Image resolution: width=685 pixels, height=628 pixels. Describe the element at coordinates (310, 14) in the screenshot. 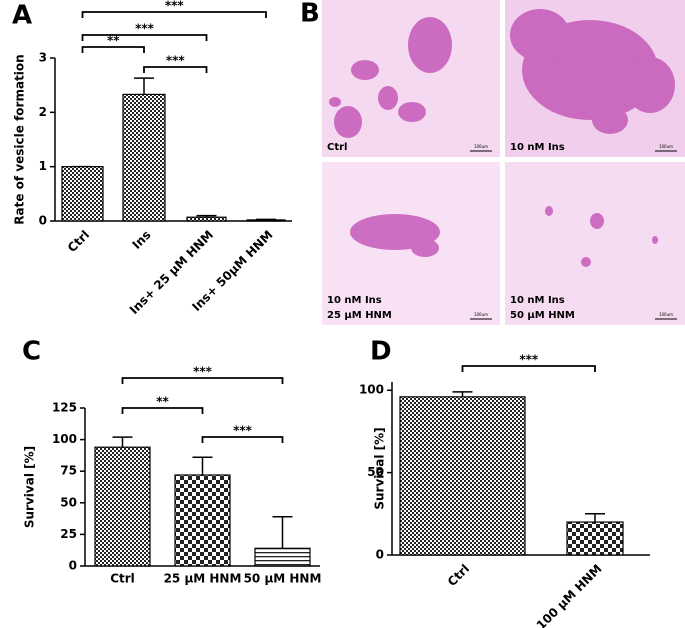

I see `panel-letter: B` at that location.